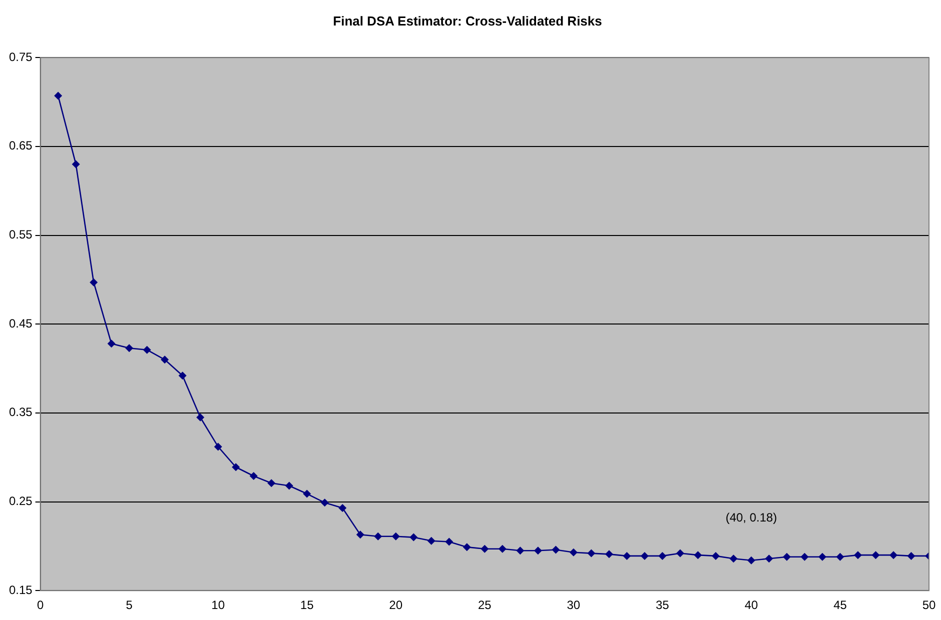 The image size is (941, 620). I want to click on y-tick-label: 0.35, so click(20, 412).